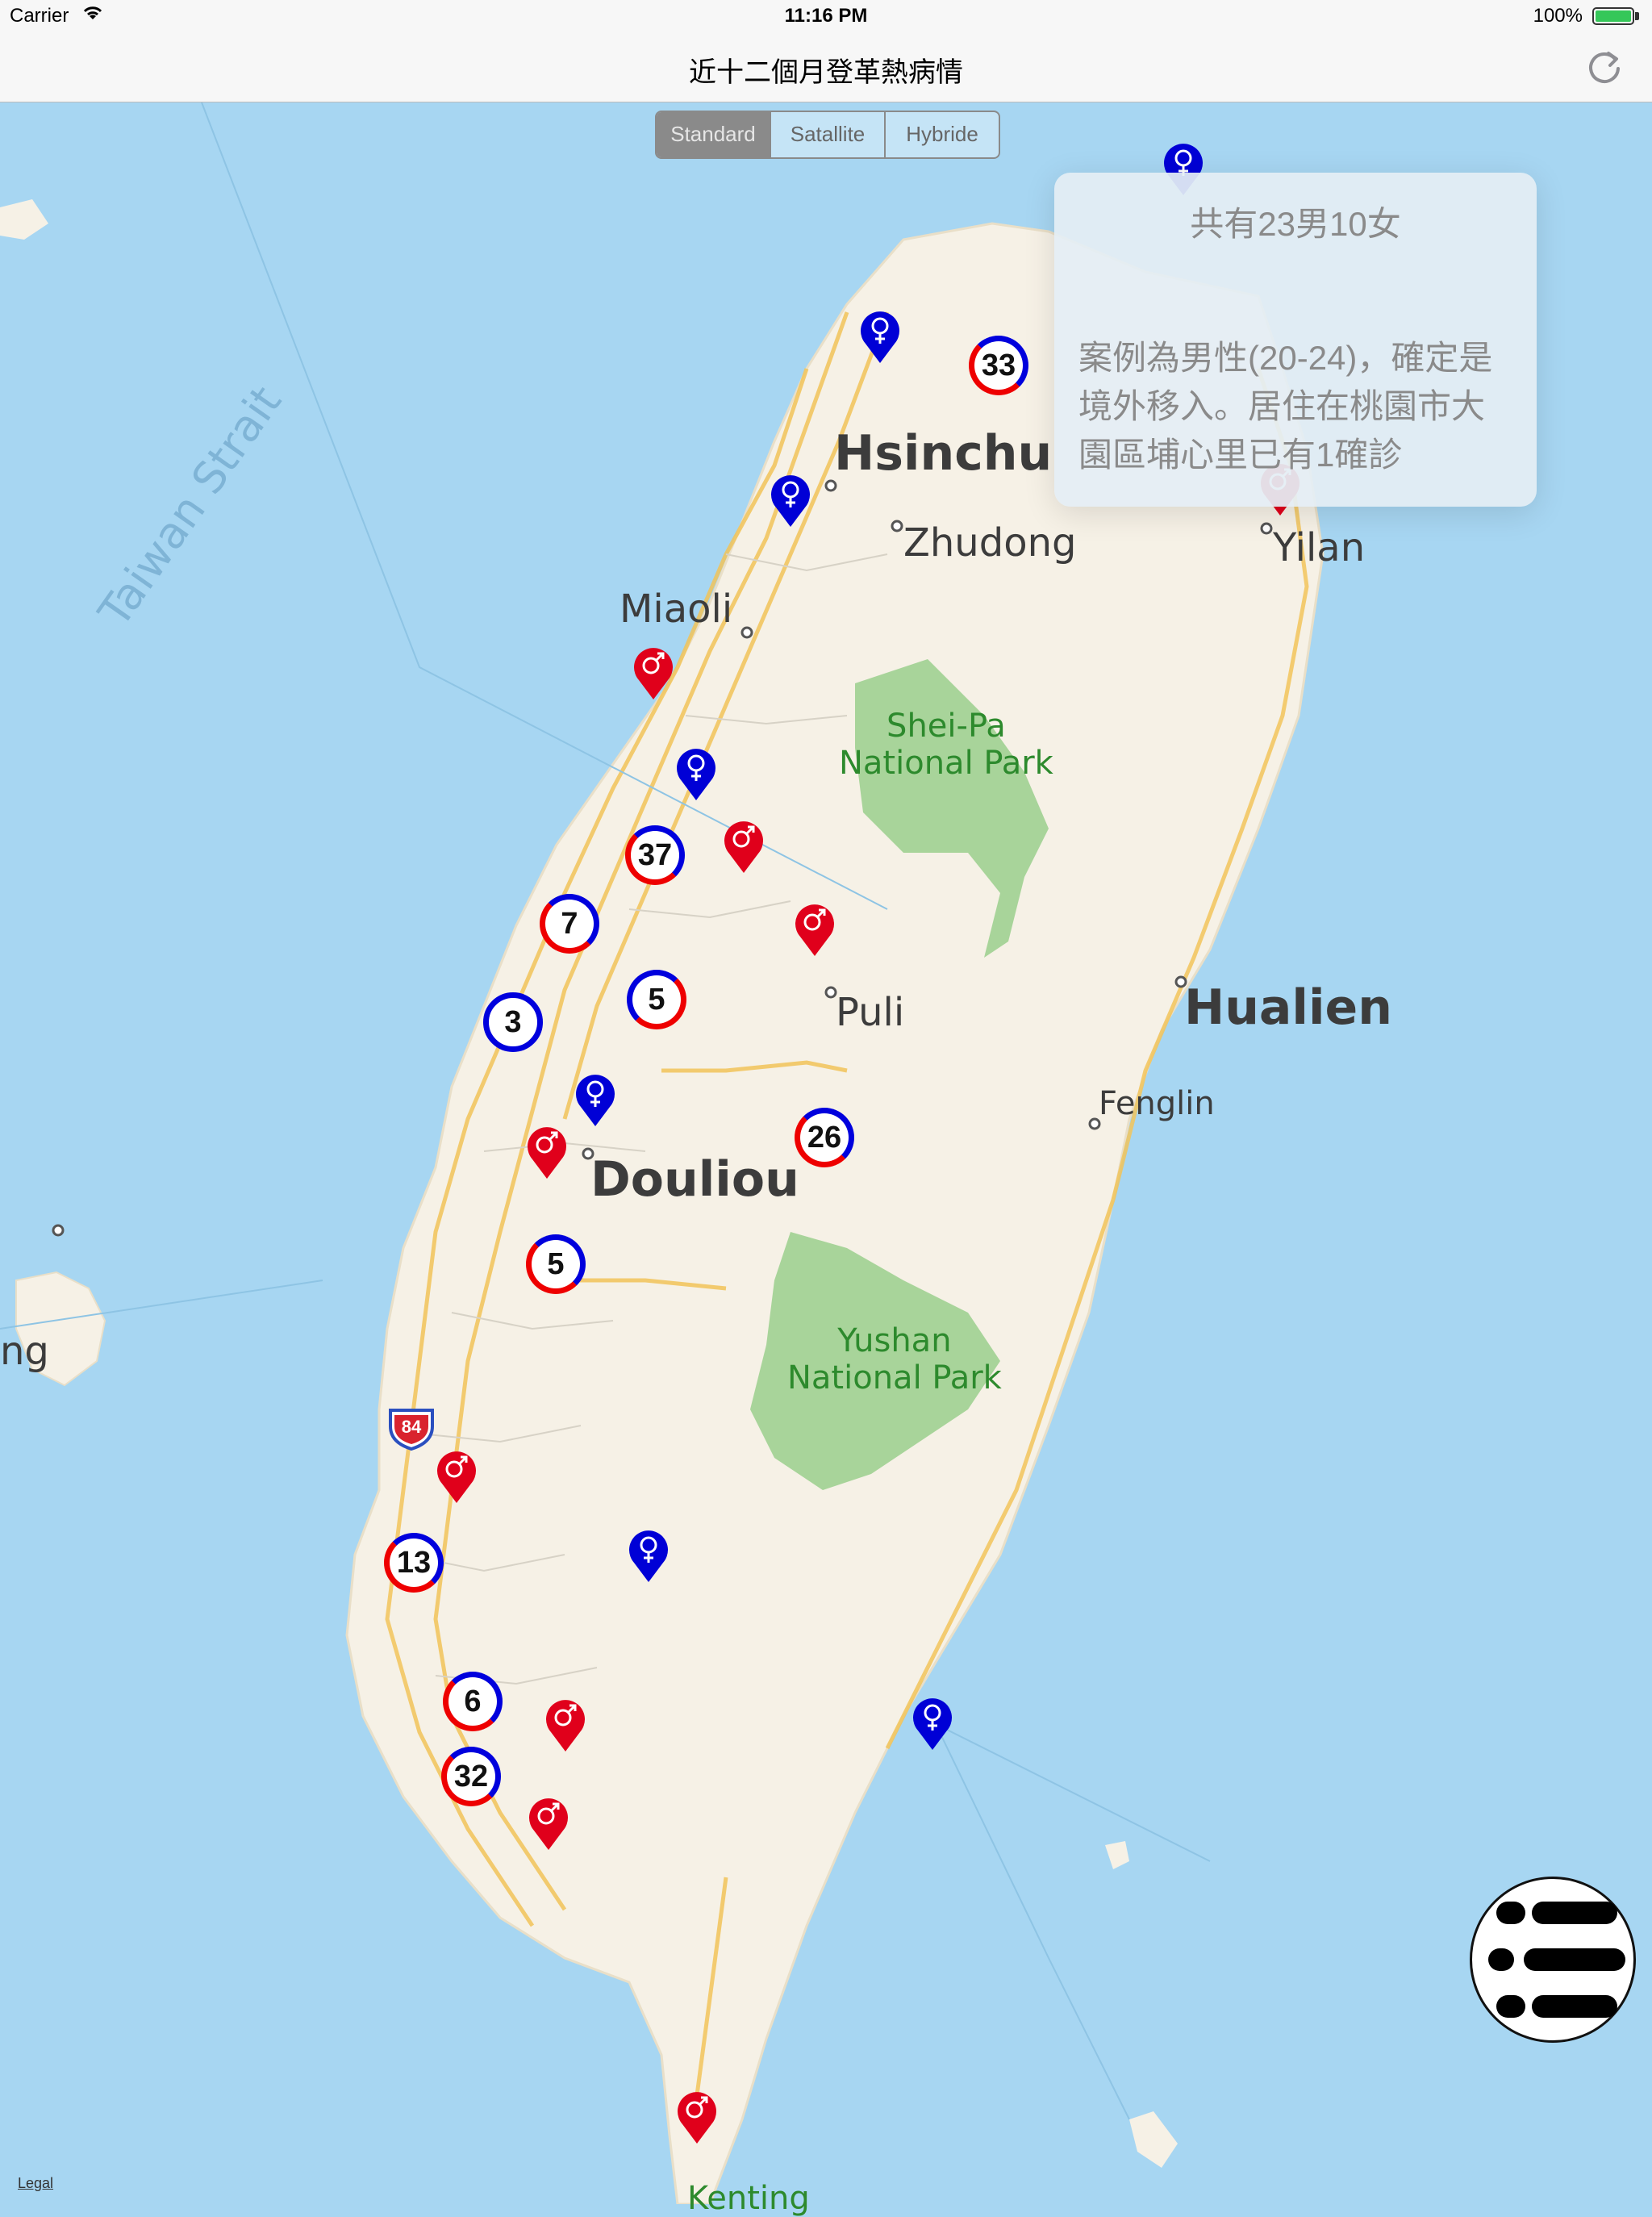 This screenshot has height=2217, width=1652. I want to click on cluster-marker: 32, so click(471, 1777).